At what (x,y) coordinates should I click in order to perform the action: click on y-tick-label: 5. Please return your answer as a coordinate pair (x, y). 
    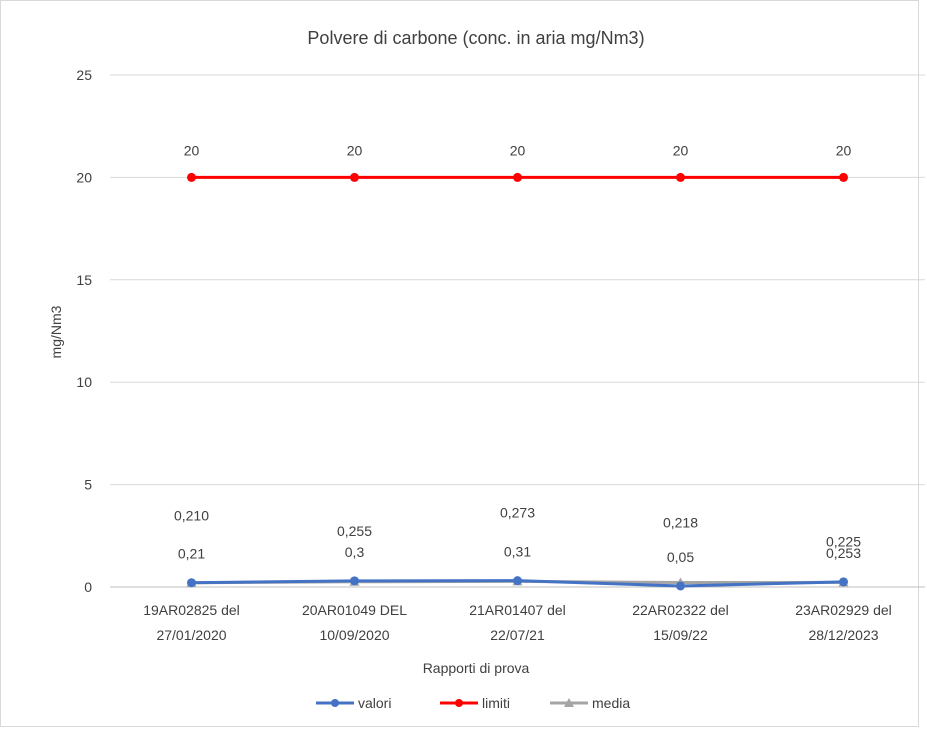
    Looking at the image, I should click on (88, 485).